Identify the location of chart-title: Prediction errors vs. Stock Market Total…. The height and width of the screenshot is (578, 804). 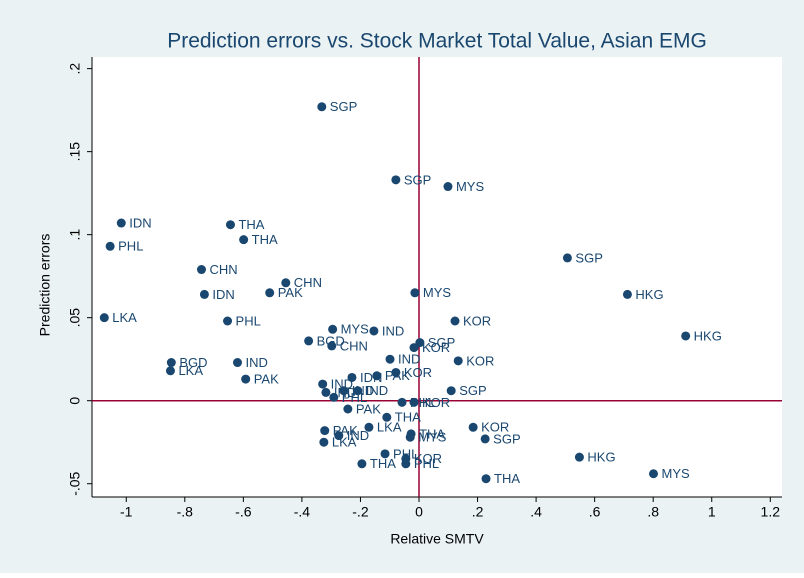
(437, 41).